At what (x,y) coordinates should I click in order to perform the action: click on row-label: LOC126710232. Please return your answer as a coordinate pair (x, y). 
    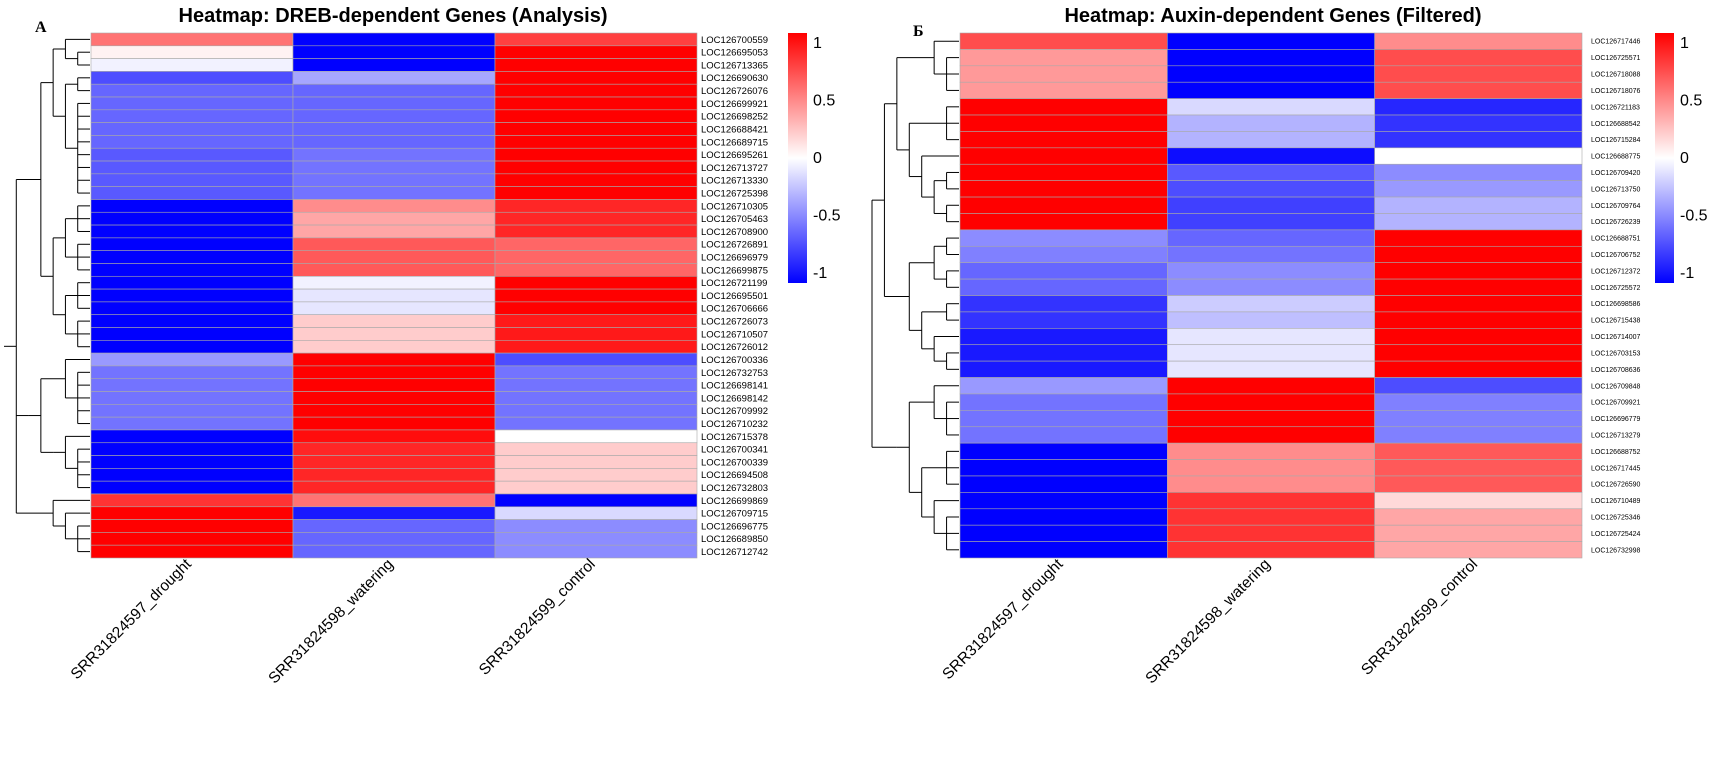
    Looking at the image, I should click on (734, 424).